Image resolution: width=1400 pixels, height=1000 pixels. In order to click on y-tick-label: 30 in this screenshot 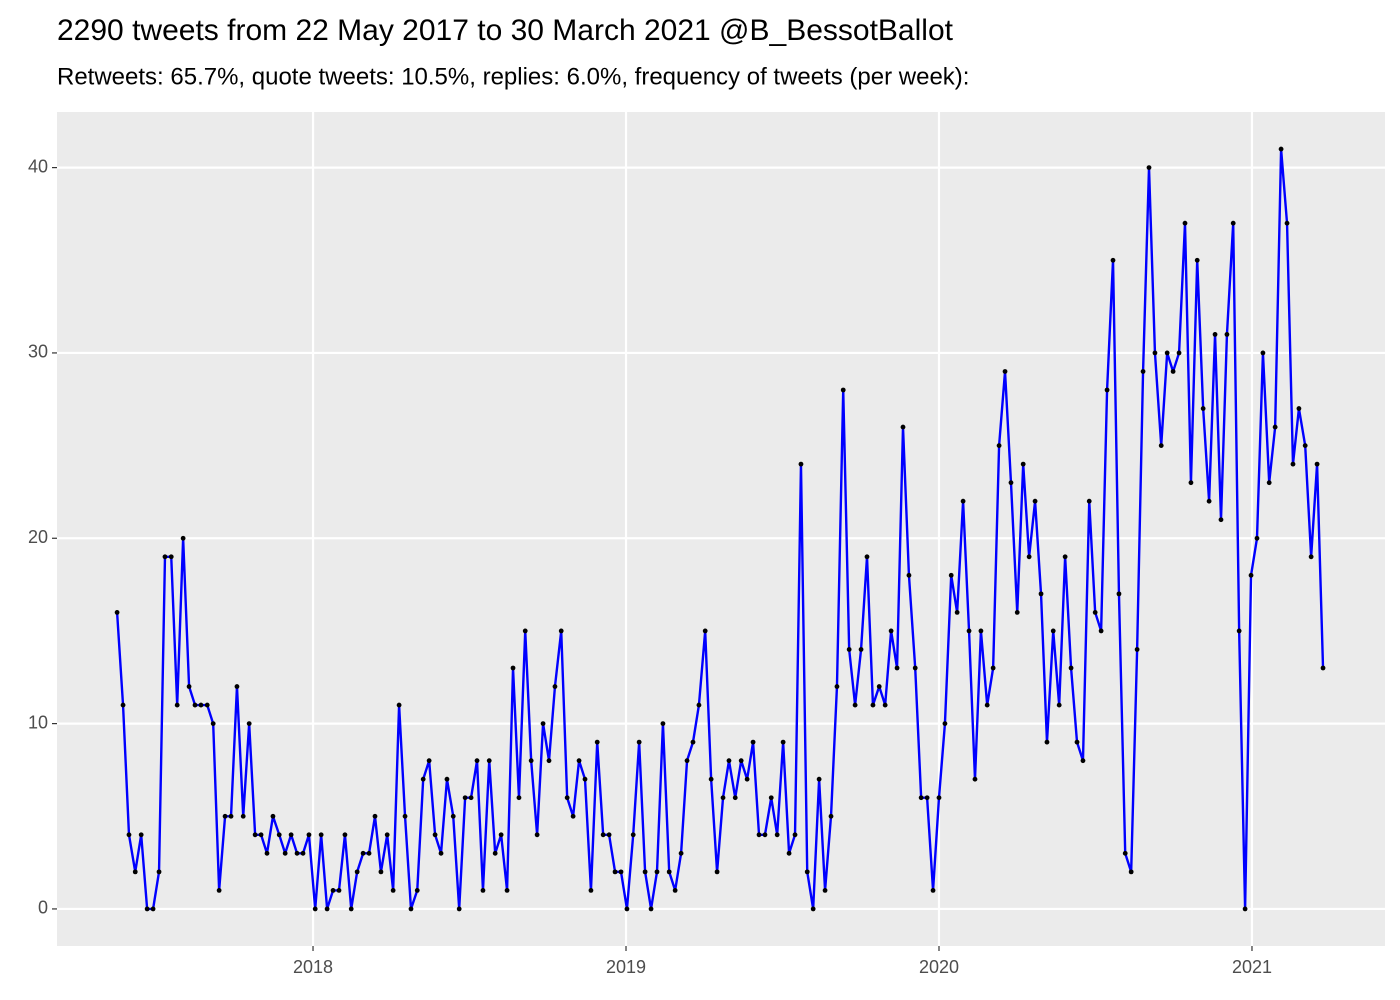, I will do `click(38, 352)`.